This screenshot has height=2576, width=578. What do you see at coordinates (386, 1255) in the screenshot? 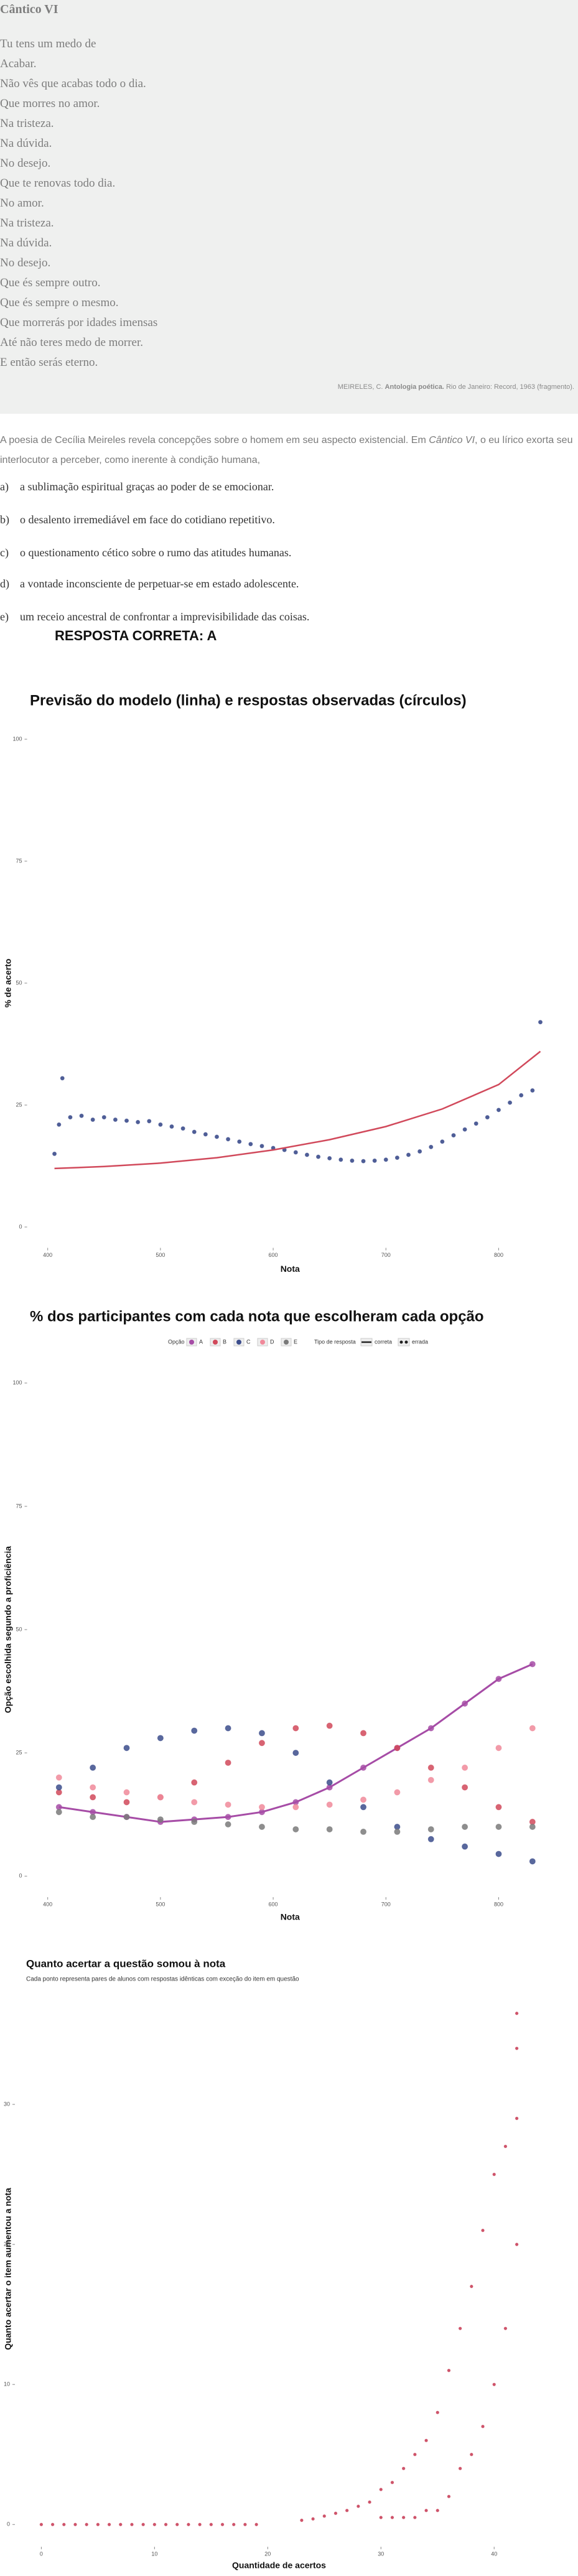
I see `x-tick-label: 700` at bounding box center [386, 1255].